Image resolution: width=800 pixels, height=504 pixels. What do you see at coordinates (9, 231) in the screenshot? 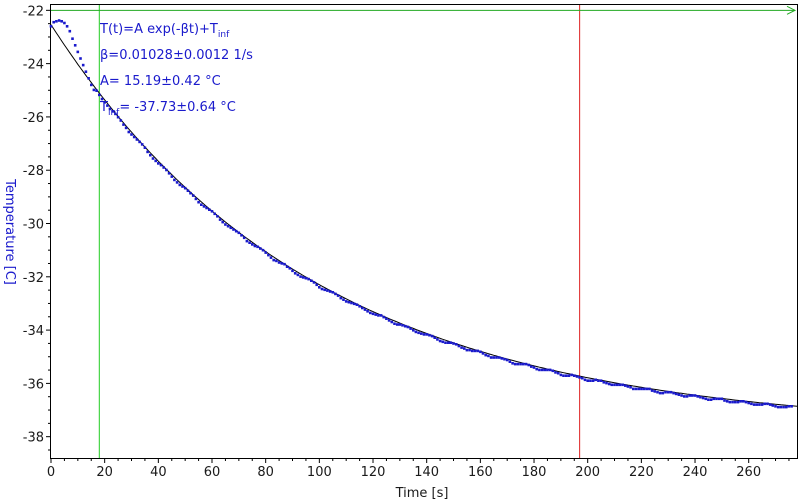
I see `y-axis-label: Temperature [C]` at bounding box center [9, 231].